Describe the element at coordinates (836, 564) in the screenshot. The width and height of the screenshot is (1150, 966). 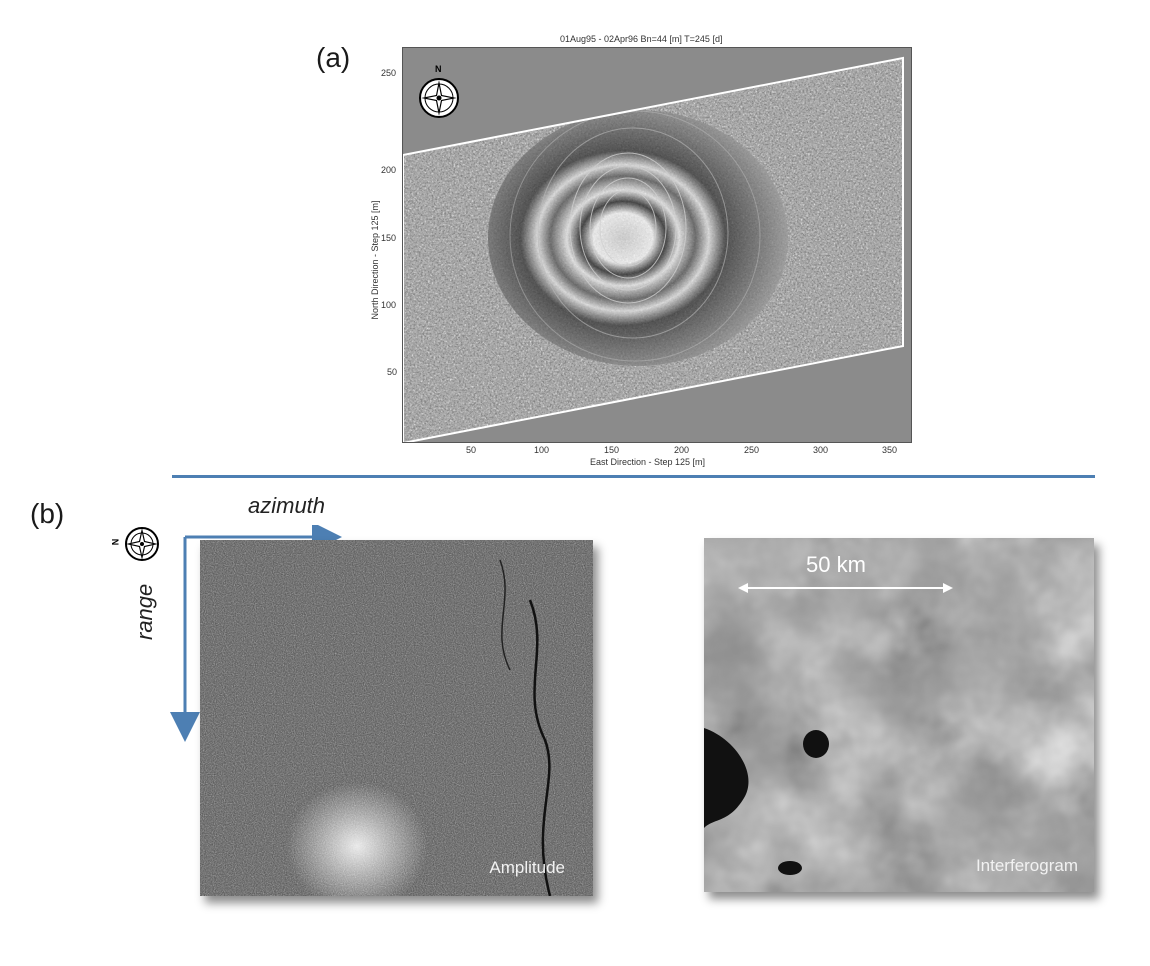
I see `scale-bar-label: 50 km` at that location.